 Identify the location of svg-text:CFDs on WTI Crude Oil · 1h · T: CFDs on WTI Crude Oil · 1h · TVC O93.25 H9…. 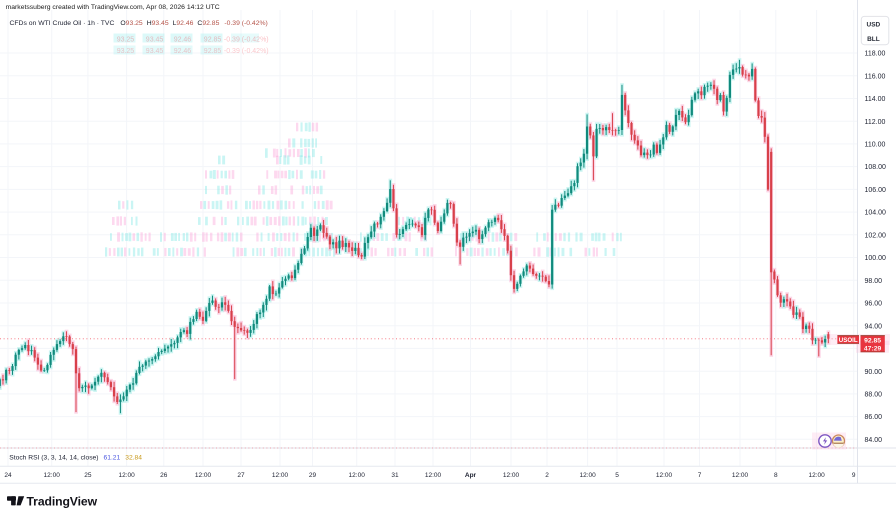
(139, 23).